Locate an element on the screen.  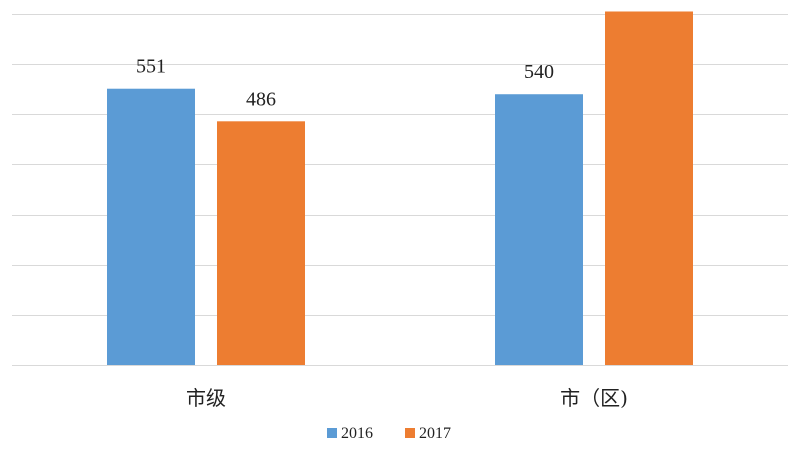
legend-item: 2017 is located at coordinates (428, 433).